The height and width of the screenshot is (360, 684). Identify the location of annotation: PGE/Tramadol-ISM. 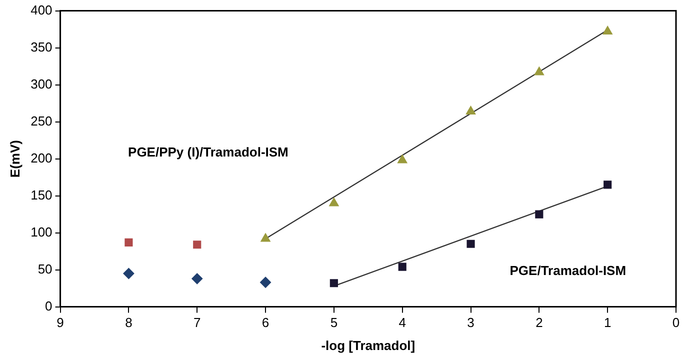
(568, 270).